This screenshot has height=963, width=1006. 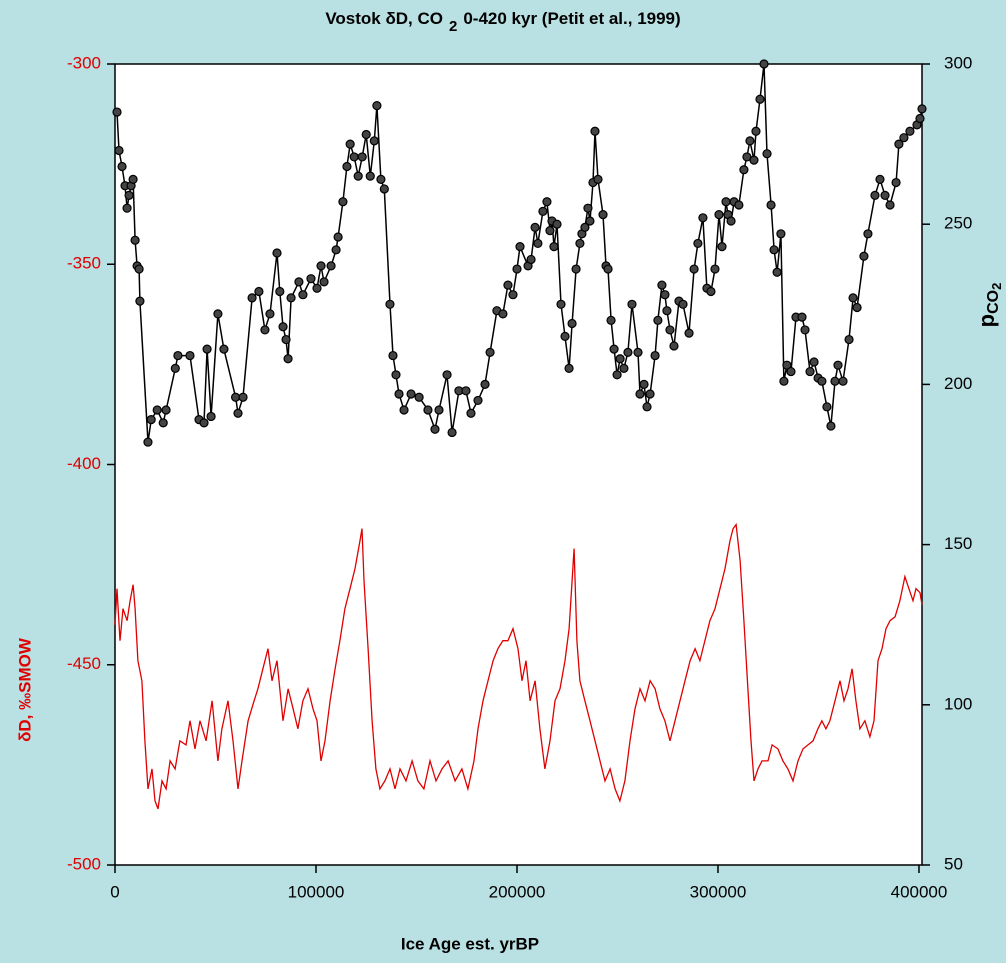 I want to click on y2-label-sub: CO, so click(x=993, y=302).